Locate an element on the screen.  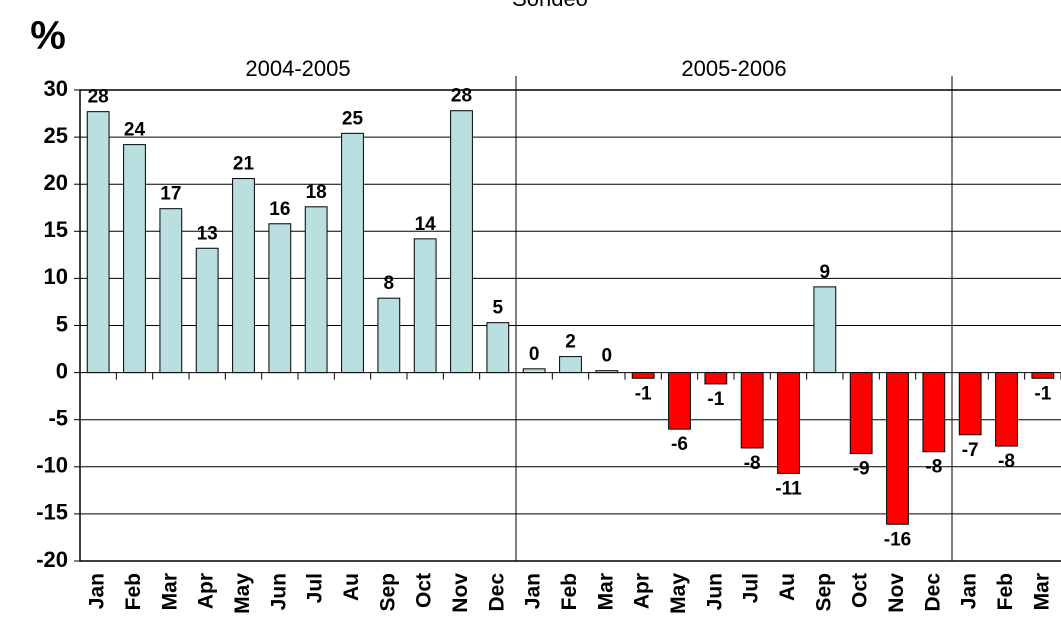
y-tick-label: 20 is located at coordinates (56, 182).